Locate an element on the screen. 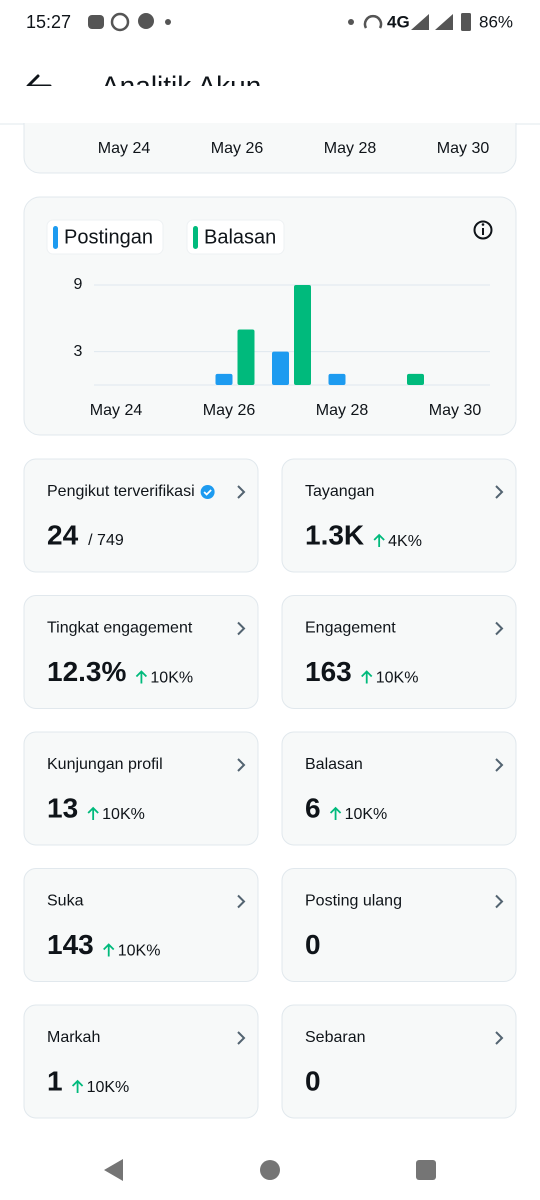 The width and height of the screenshot is (540, 1200). metric-label: Pengikut terverifikasi is located at coordinates (121, 491).